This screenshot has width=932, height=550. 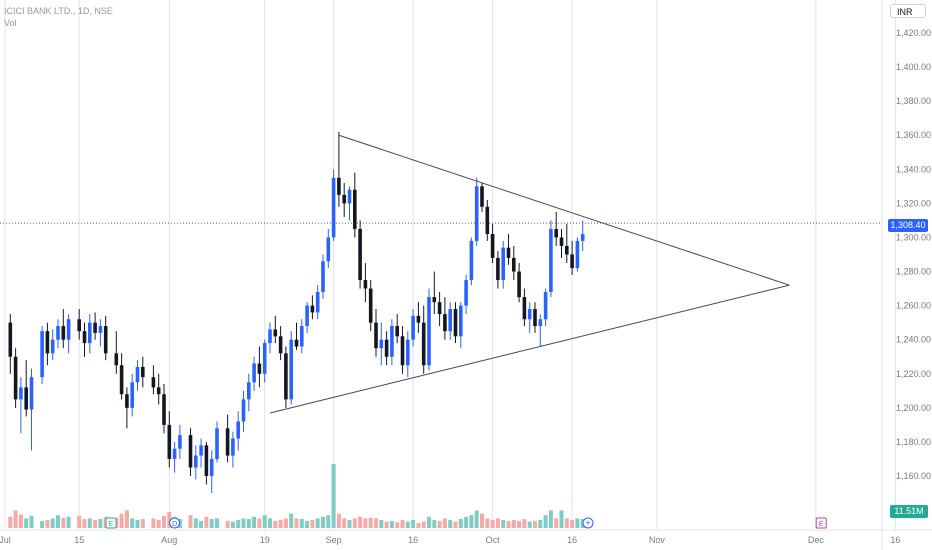 I want to click on y-tick-label: 1,300.00, so click(x=913, y=237).